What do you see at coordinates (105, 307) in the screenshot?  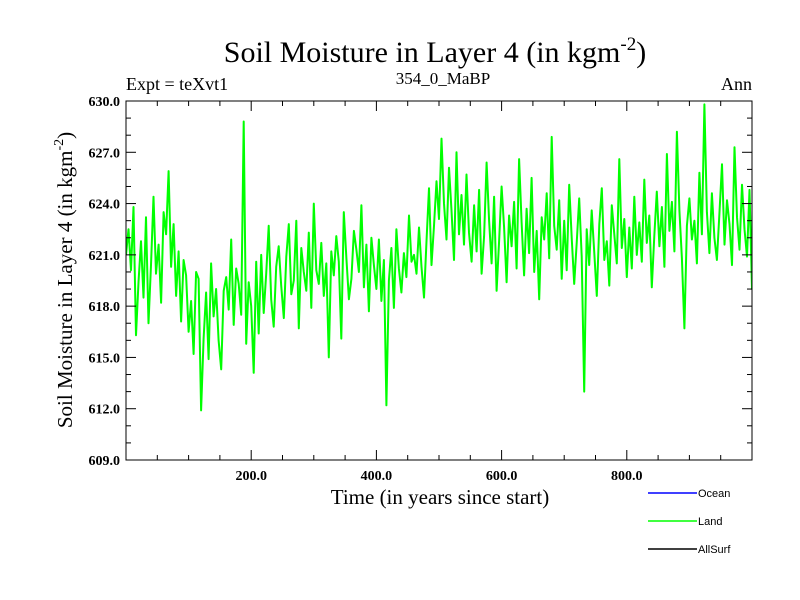 I see `y-tick-label: 618.0` at bounding box center [105, 307].